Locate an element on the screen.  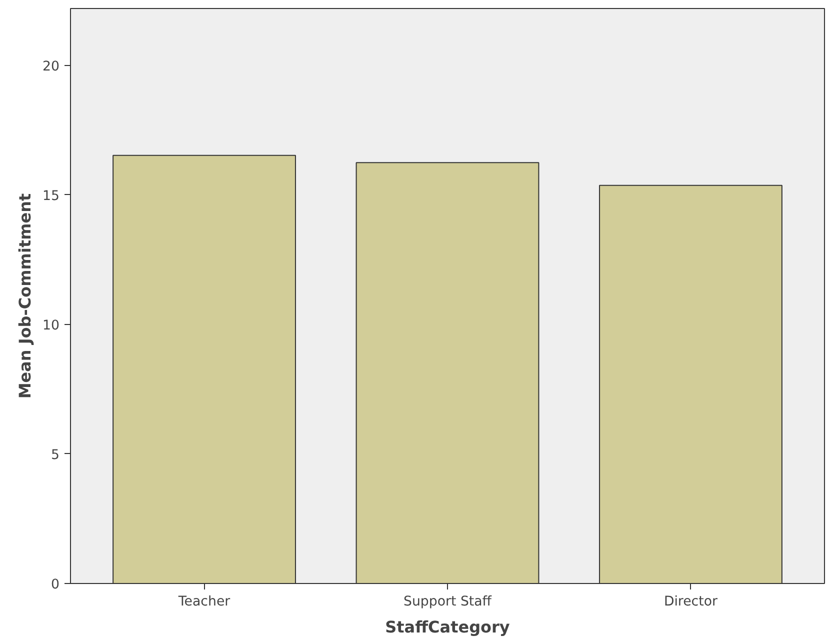
x-tick-label: Director is located at coordinates (691, 602).